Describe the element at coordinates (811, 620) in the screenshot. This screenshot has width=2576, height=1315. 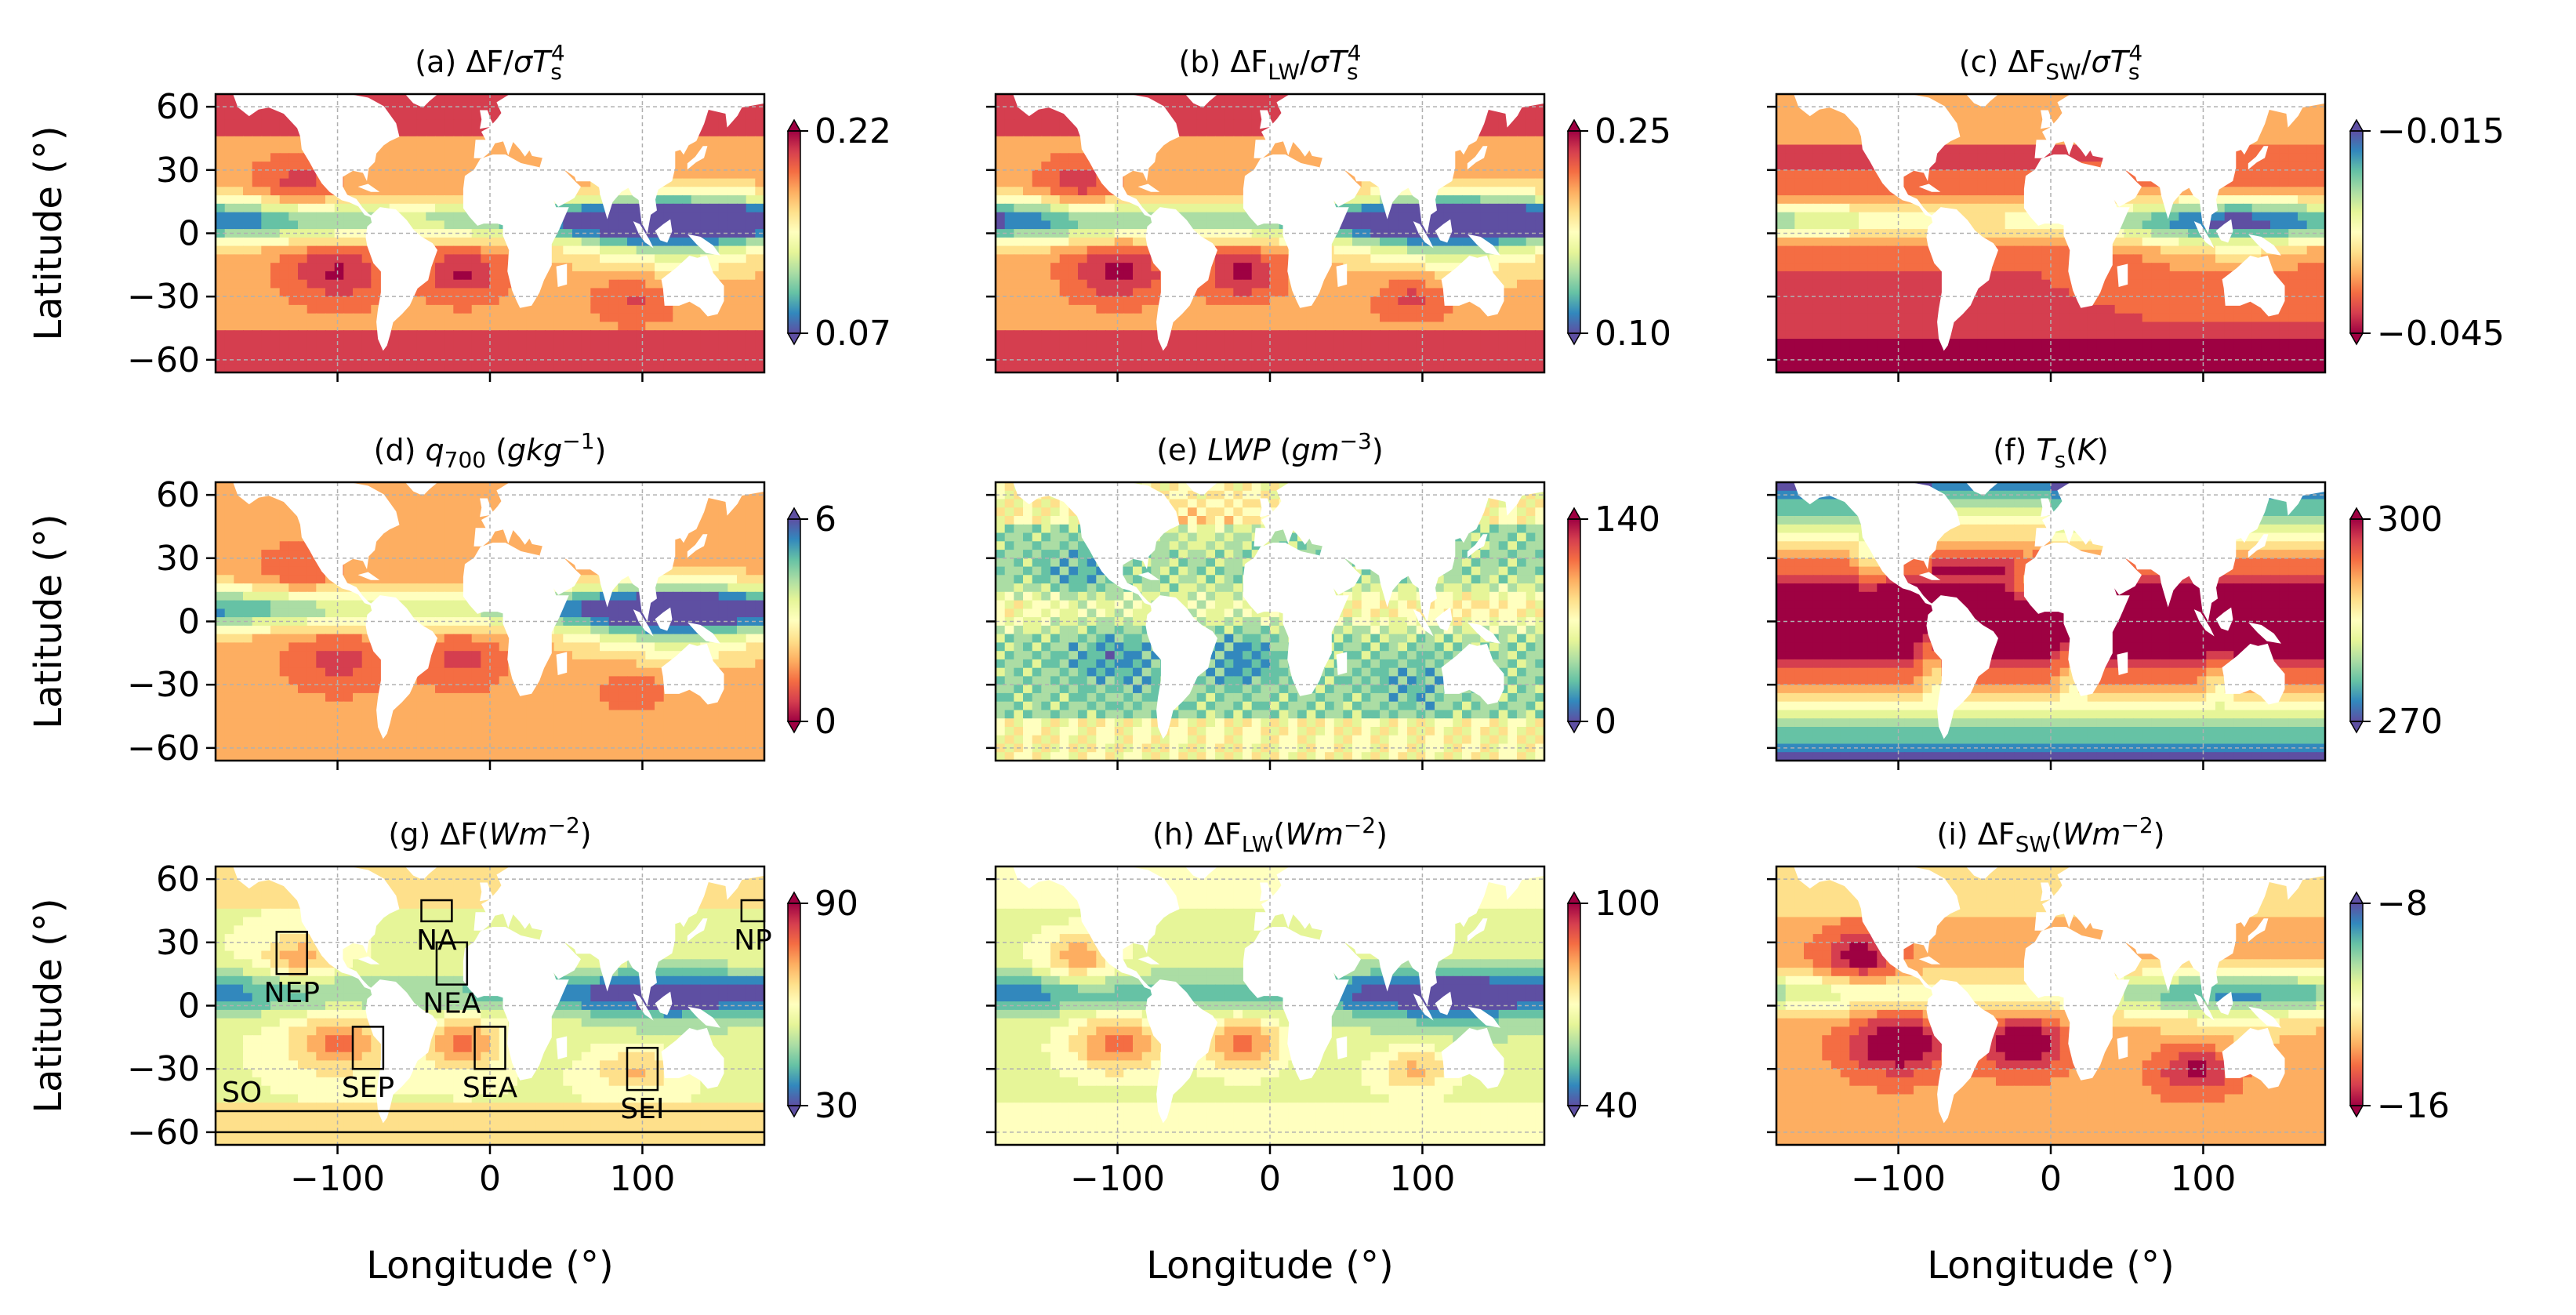
I see `colorbar: 60` at that location.